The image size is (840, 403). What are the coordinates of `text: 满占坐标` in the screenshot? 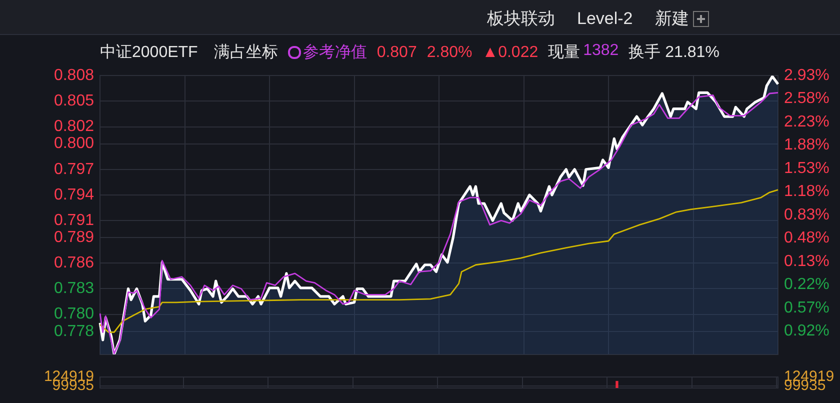 It's located at (246, 52).